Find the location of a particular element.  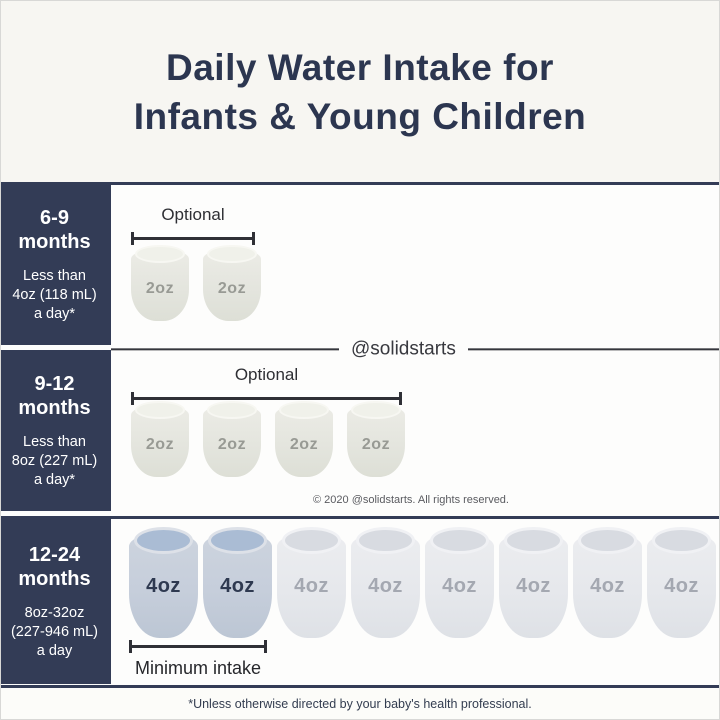

age-range-value: 6-9 is located at coordinates (54, 218).